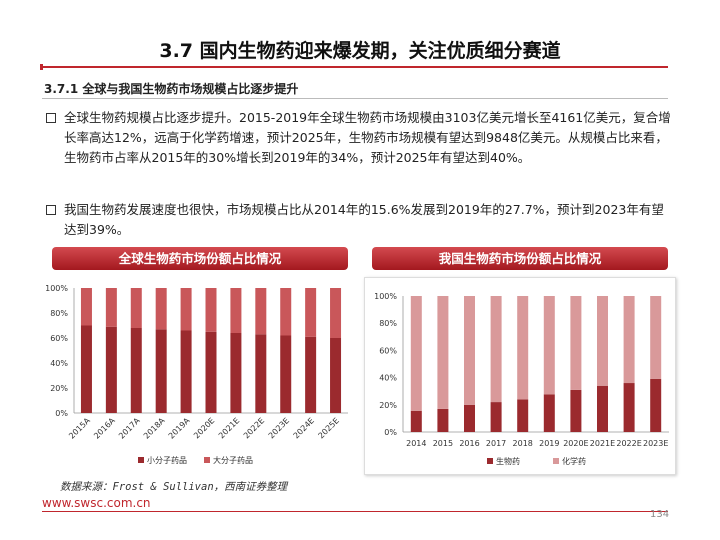 Image resolution: width=720 pixels, height=540 pixels. I want to click on x-tick-label: 2016, so click(469, 443).